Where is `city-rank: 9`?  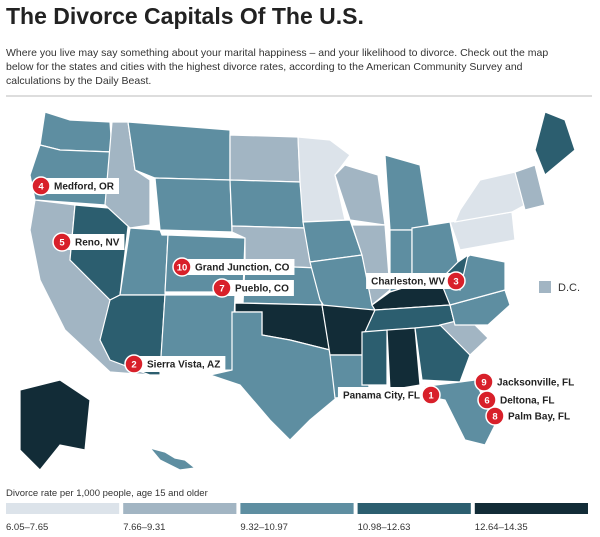 city-rank: 9 is located at coordinates (483, 383).